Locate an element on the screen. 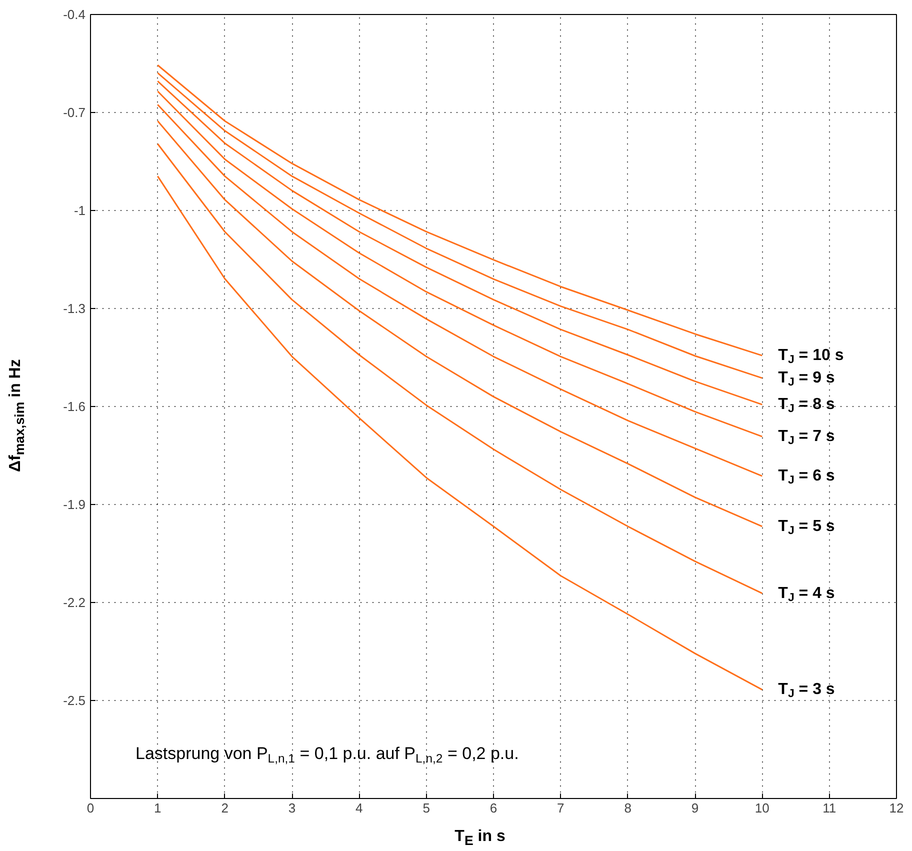 This screenshot has width=912, height=851. x-tick-label: 0 is located at coordinates (90, 808).